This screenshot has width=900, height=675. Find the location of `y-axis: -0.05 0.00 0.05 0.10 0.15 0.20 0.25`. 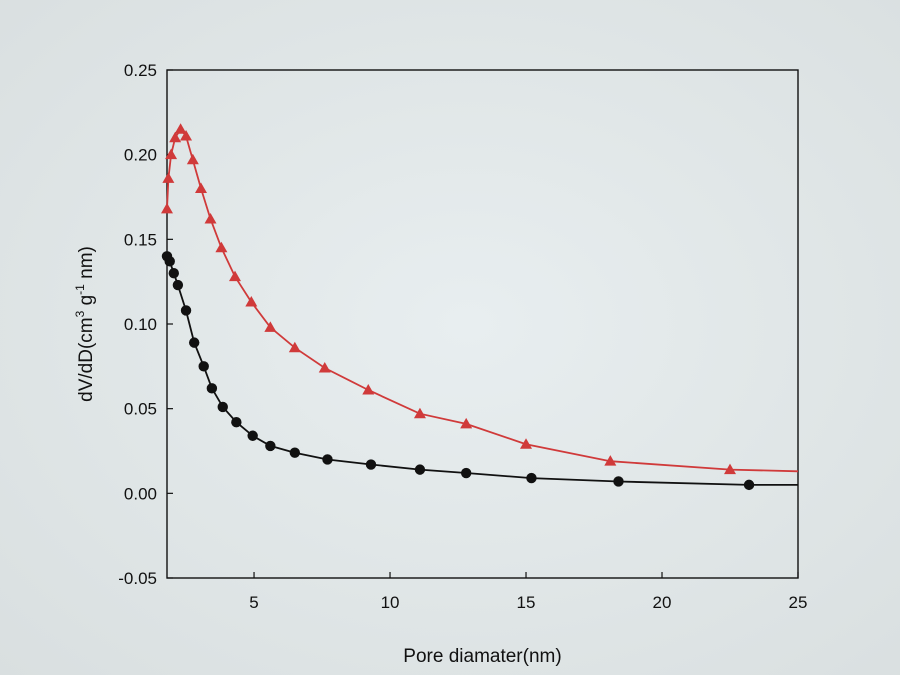

y-axis: -0.05 0.00 0.05 0.10 0.15 0.20 0.25 is located at coordinates (145, 324).